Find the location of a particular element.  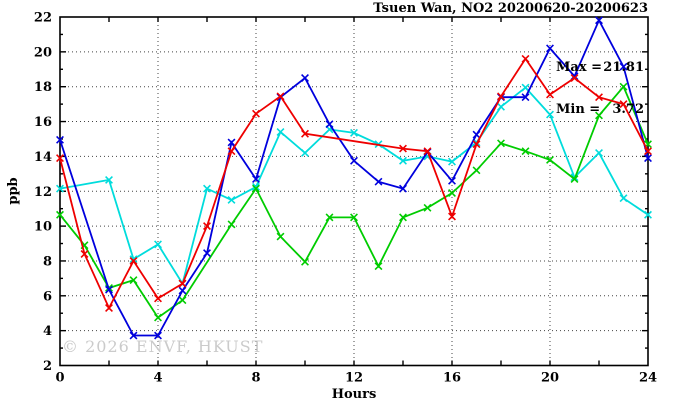

y-tick-label: 8 is located at coordinates (47, 261).